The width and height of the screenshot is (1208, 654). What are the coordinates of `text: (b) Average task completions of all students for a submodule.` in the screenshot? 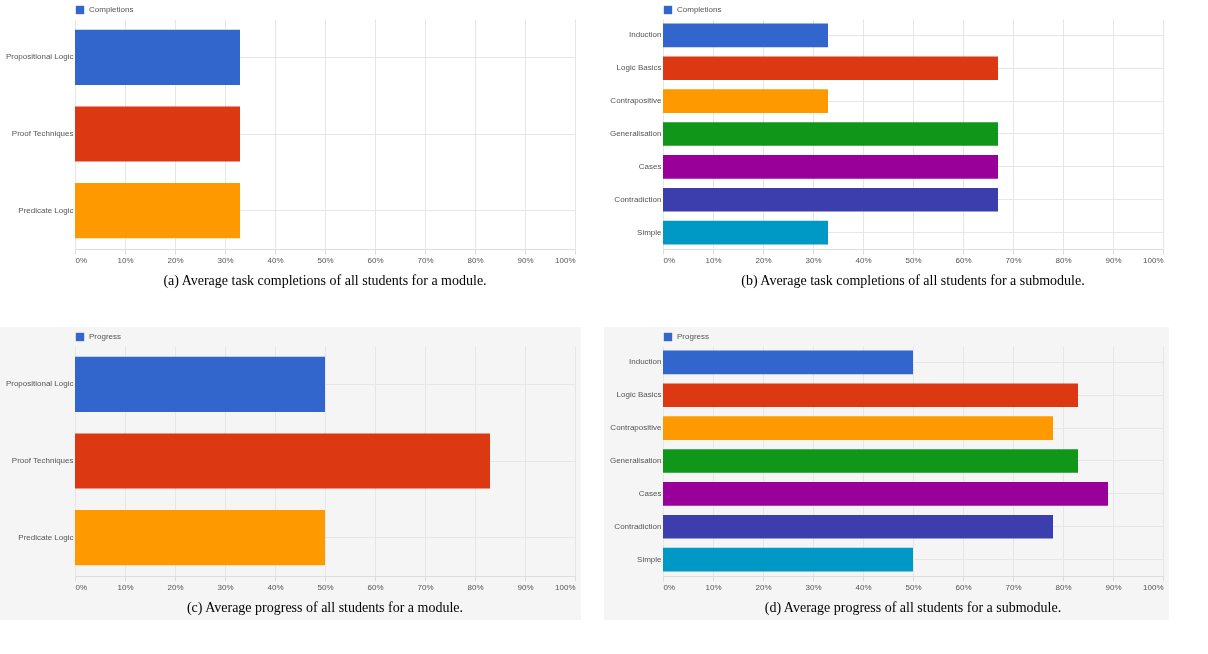 It's located at (913, 281).